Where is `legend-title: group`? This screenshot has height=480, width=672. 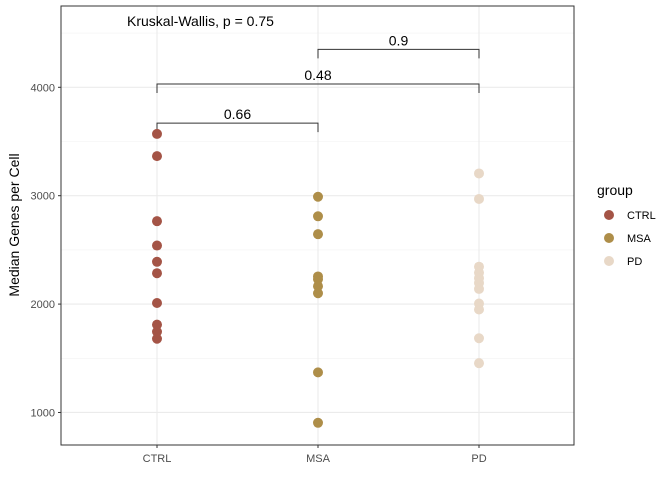 legend-title: group is located at coordinates (615, 190).